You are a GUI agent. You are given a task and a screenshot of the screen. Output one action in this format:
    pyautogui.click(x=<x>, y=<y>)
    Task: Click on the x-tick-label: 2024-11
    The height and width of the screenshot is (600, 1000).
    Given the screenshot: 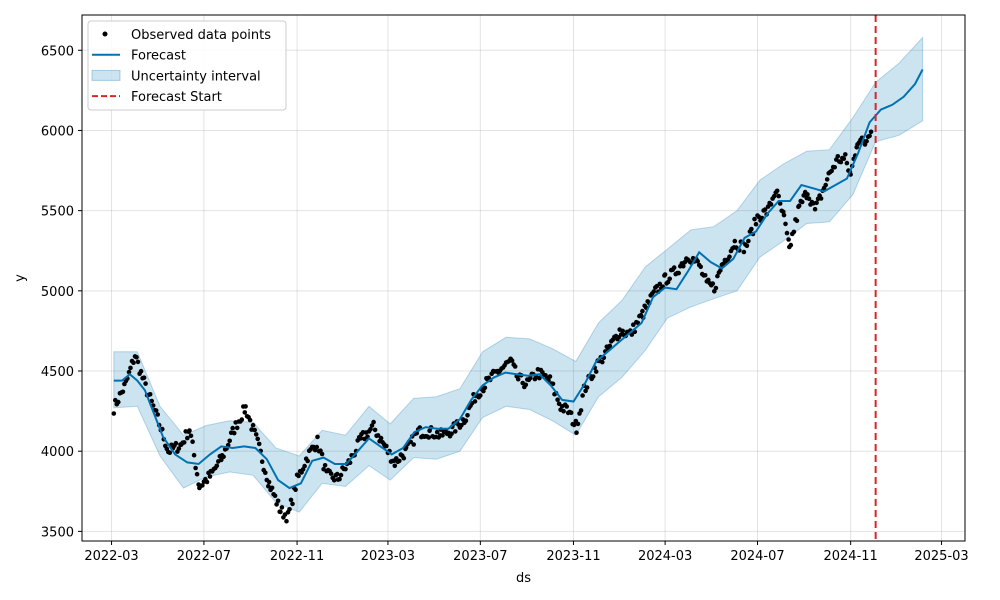 What is the action you would take?
    pyautogui.click(x=850, y=556)
    